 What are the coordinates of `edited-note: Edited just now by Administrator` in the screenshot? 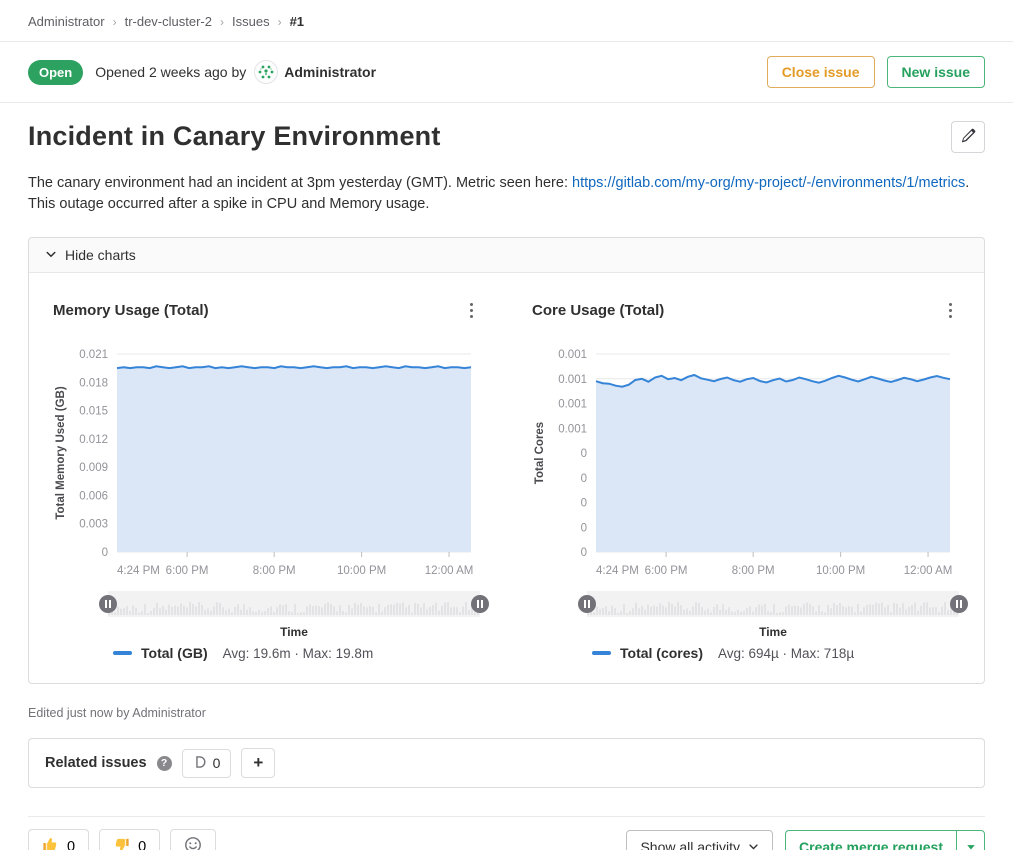 It's located at (117, 713).